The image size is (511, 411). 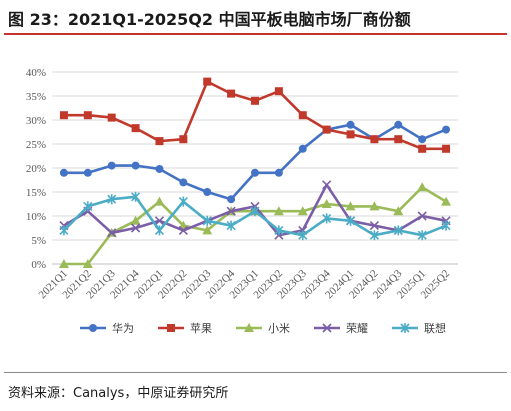 What do you see at coordinates (36, 145) in the screenshot?
I see `y-tick-label: 25%` at bounding box center [36, 145].